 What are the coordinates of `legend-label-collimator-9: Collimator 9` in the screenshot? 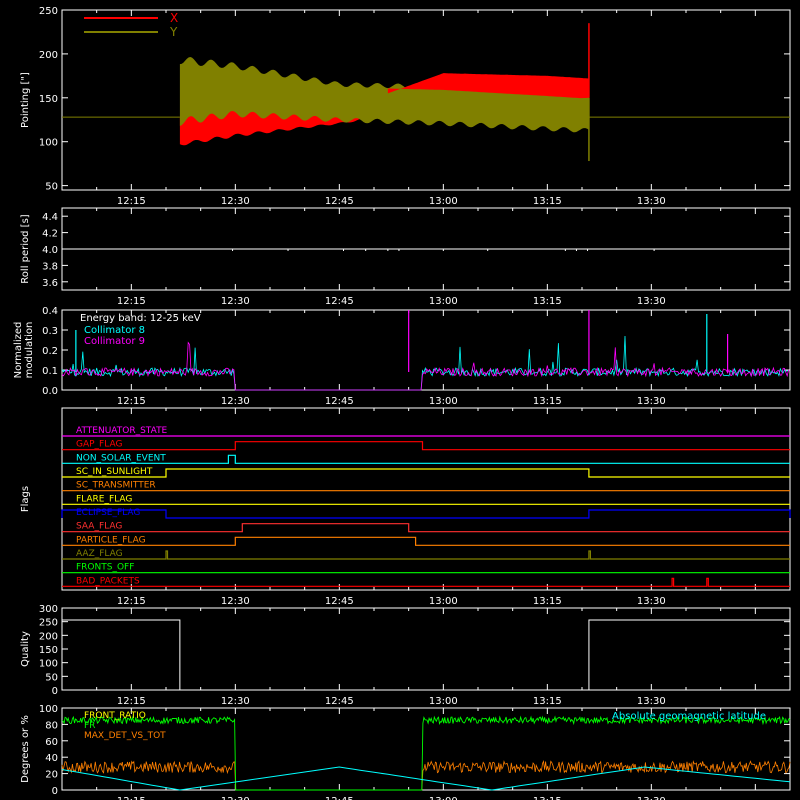 It's located at (114, 341).